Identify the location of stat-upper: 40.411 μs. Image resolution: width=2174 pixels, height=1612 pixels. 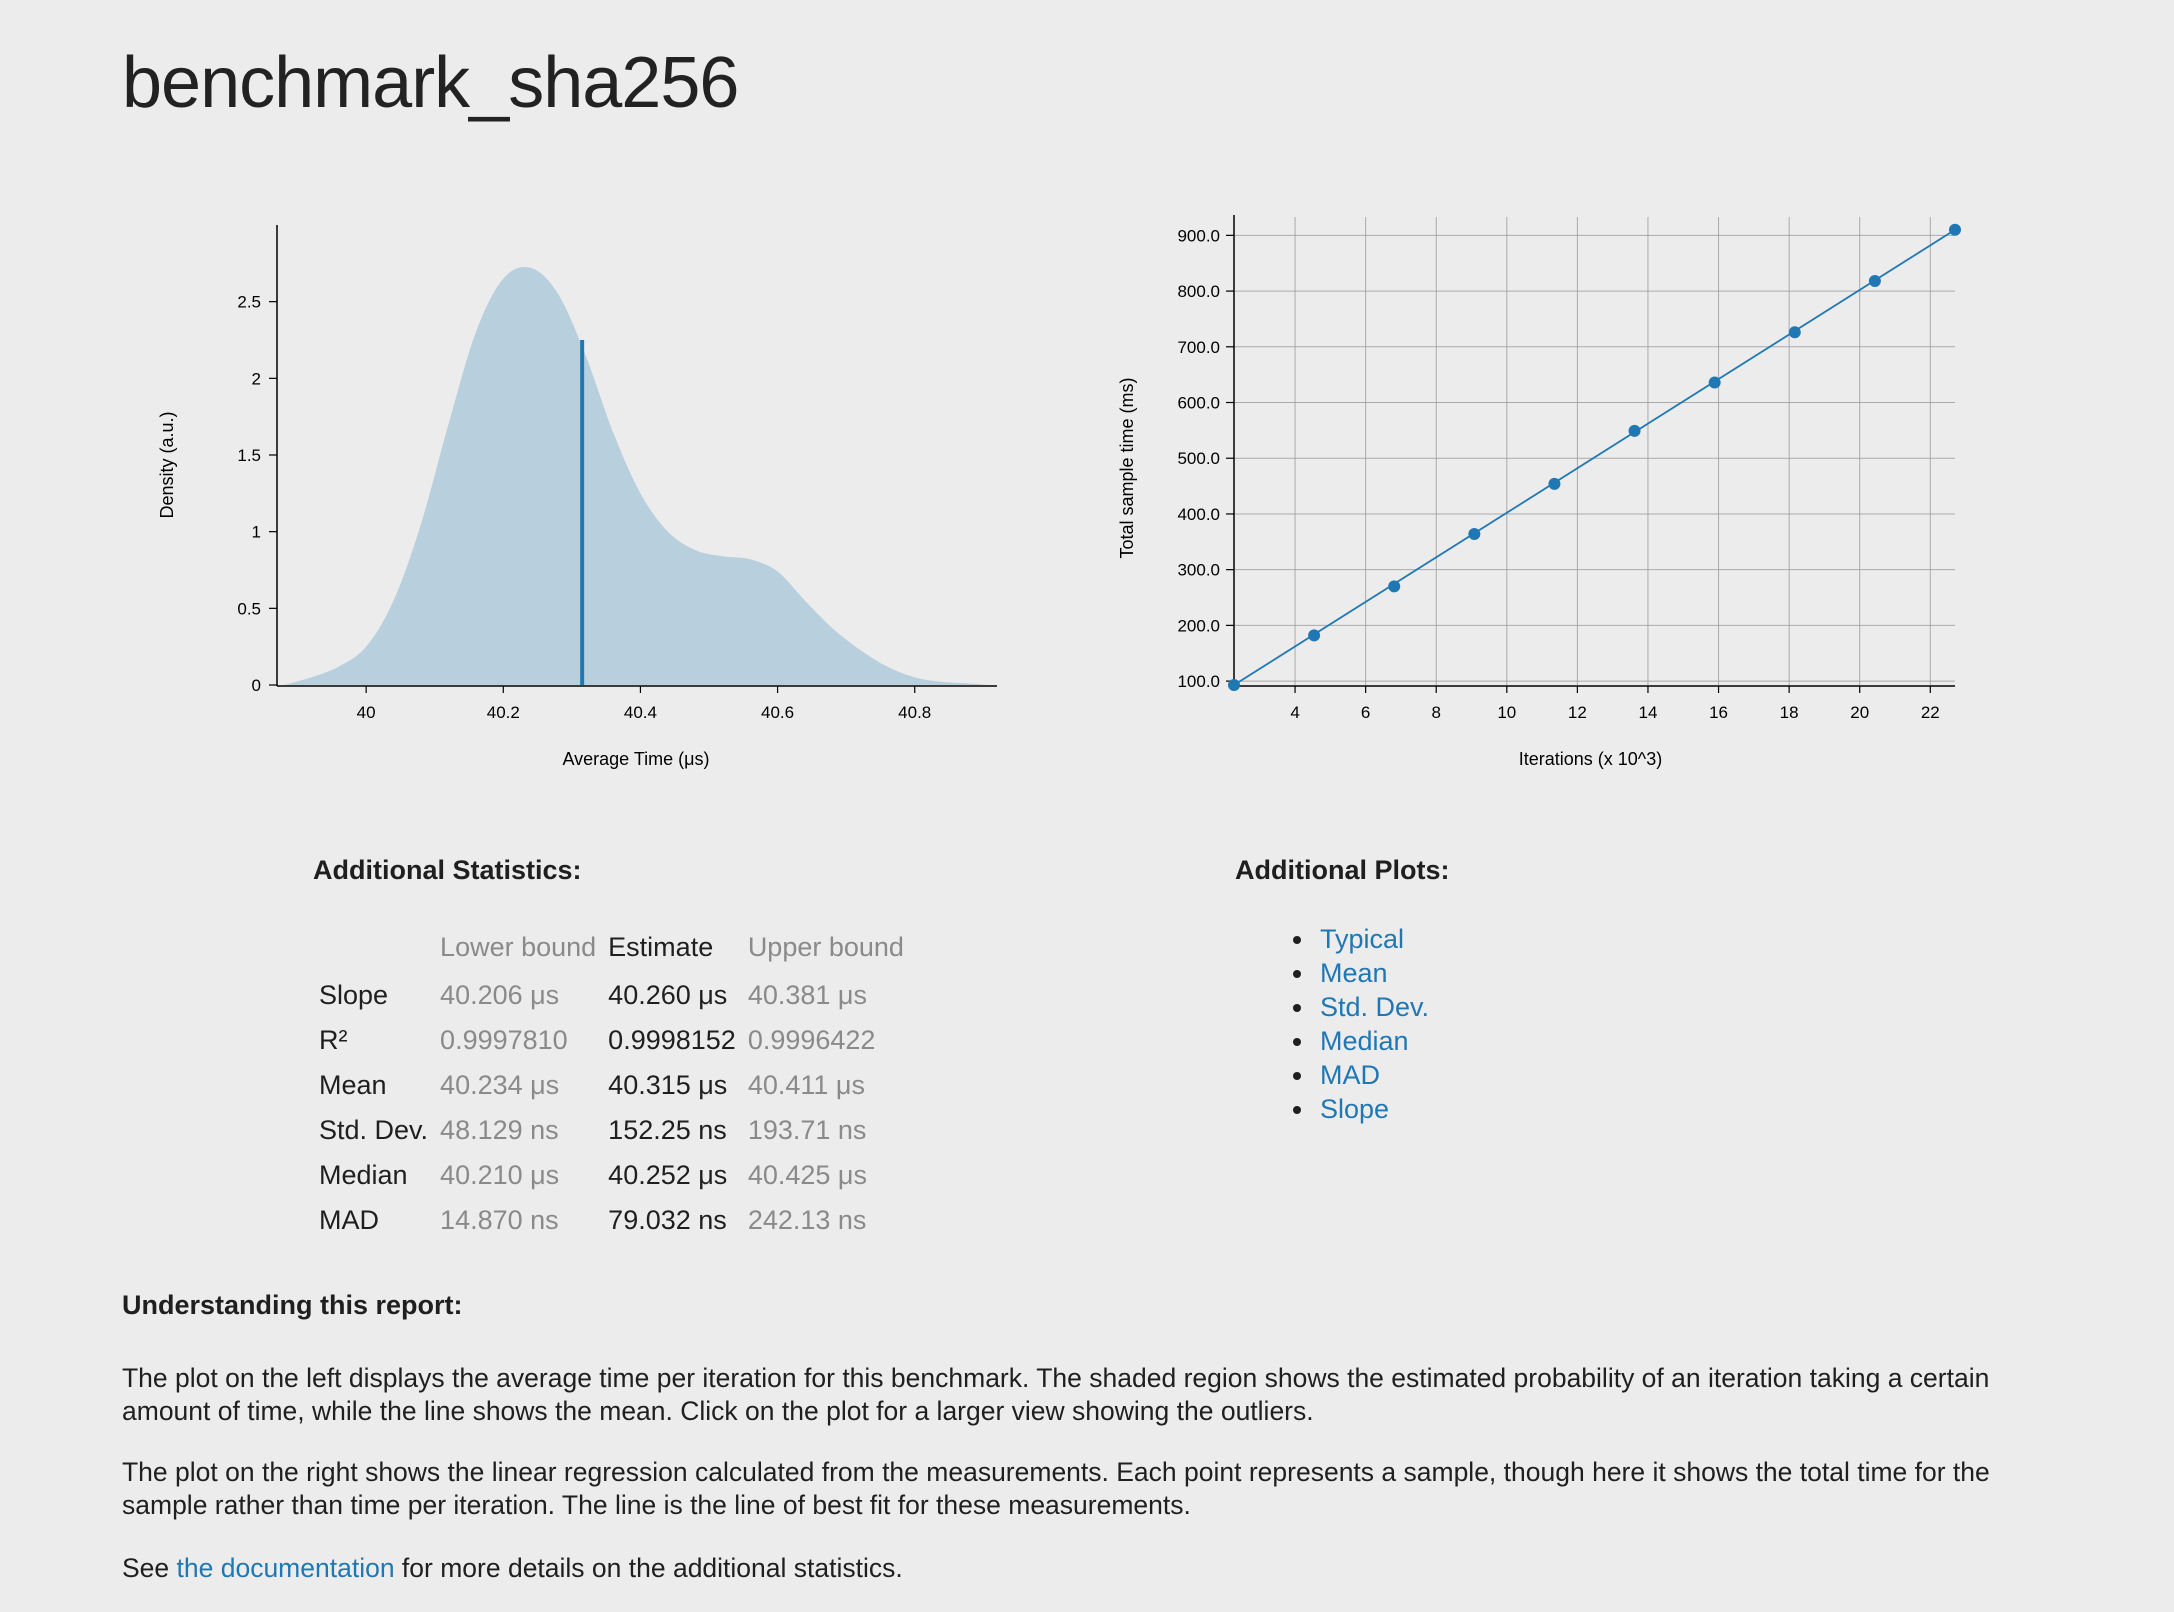
(806, 1085).